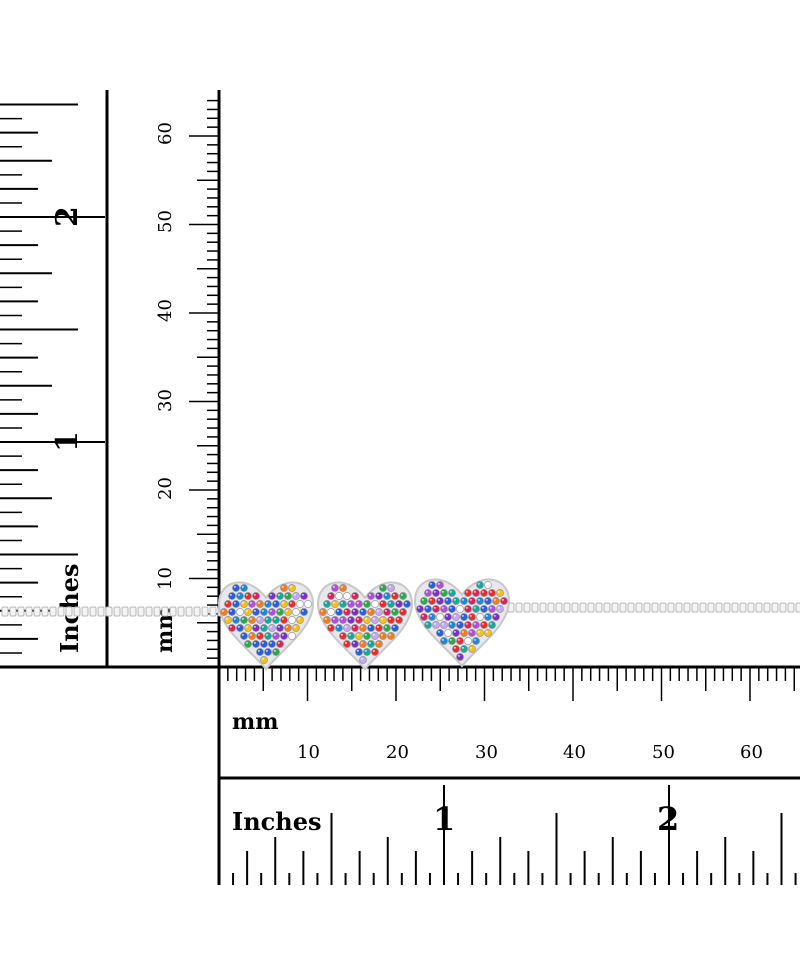 The width and height of the screenshot is (800, 978). What do you see at coordinates (165, 400) in the screenshot?
I see `vertical-mm-label-30: 30` at bounding box center [165, 400].